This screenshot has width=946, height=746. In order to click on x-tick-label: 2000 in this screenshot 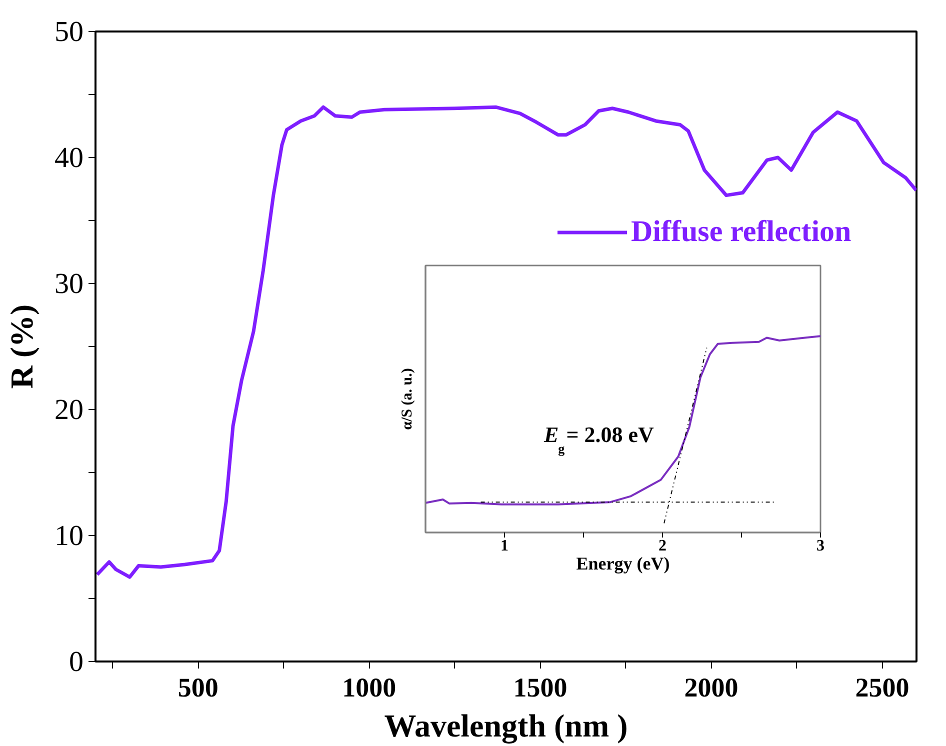, I will do `click(711, 687)`.